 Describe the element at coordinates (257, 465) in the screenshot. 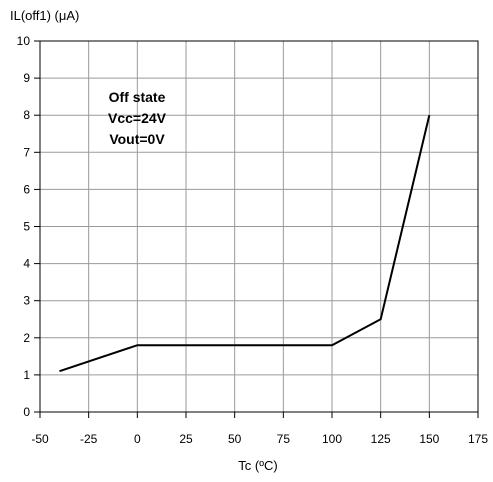

I see `x-axis-title: Tc (ºC)` at that location.